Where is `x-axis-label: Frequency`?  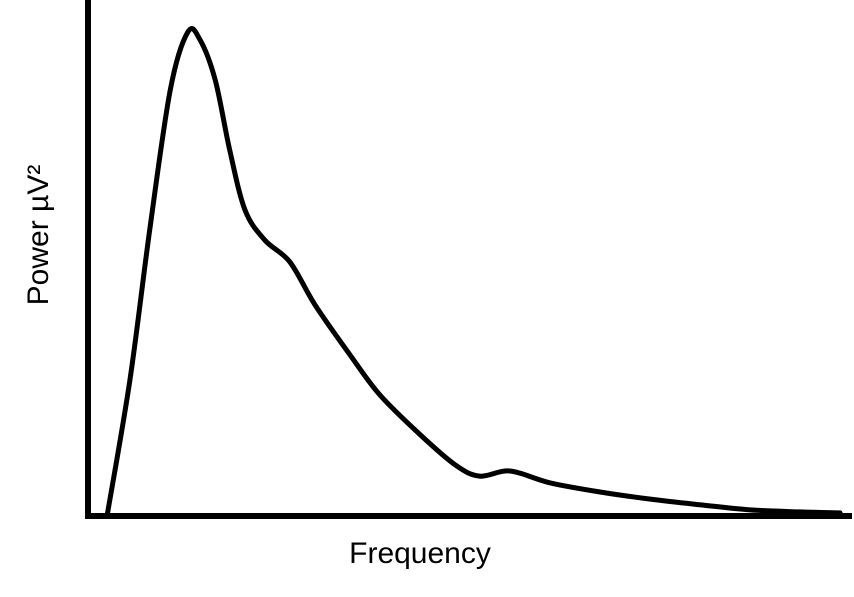 x-axis-label: Frequency is located at coordinates (420, 553).